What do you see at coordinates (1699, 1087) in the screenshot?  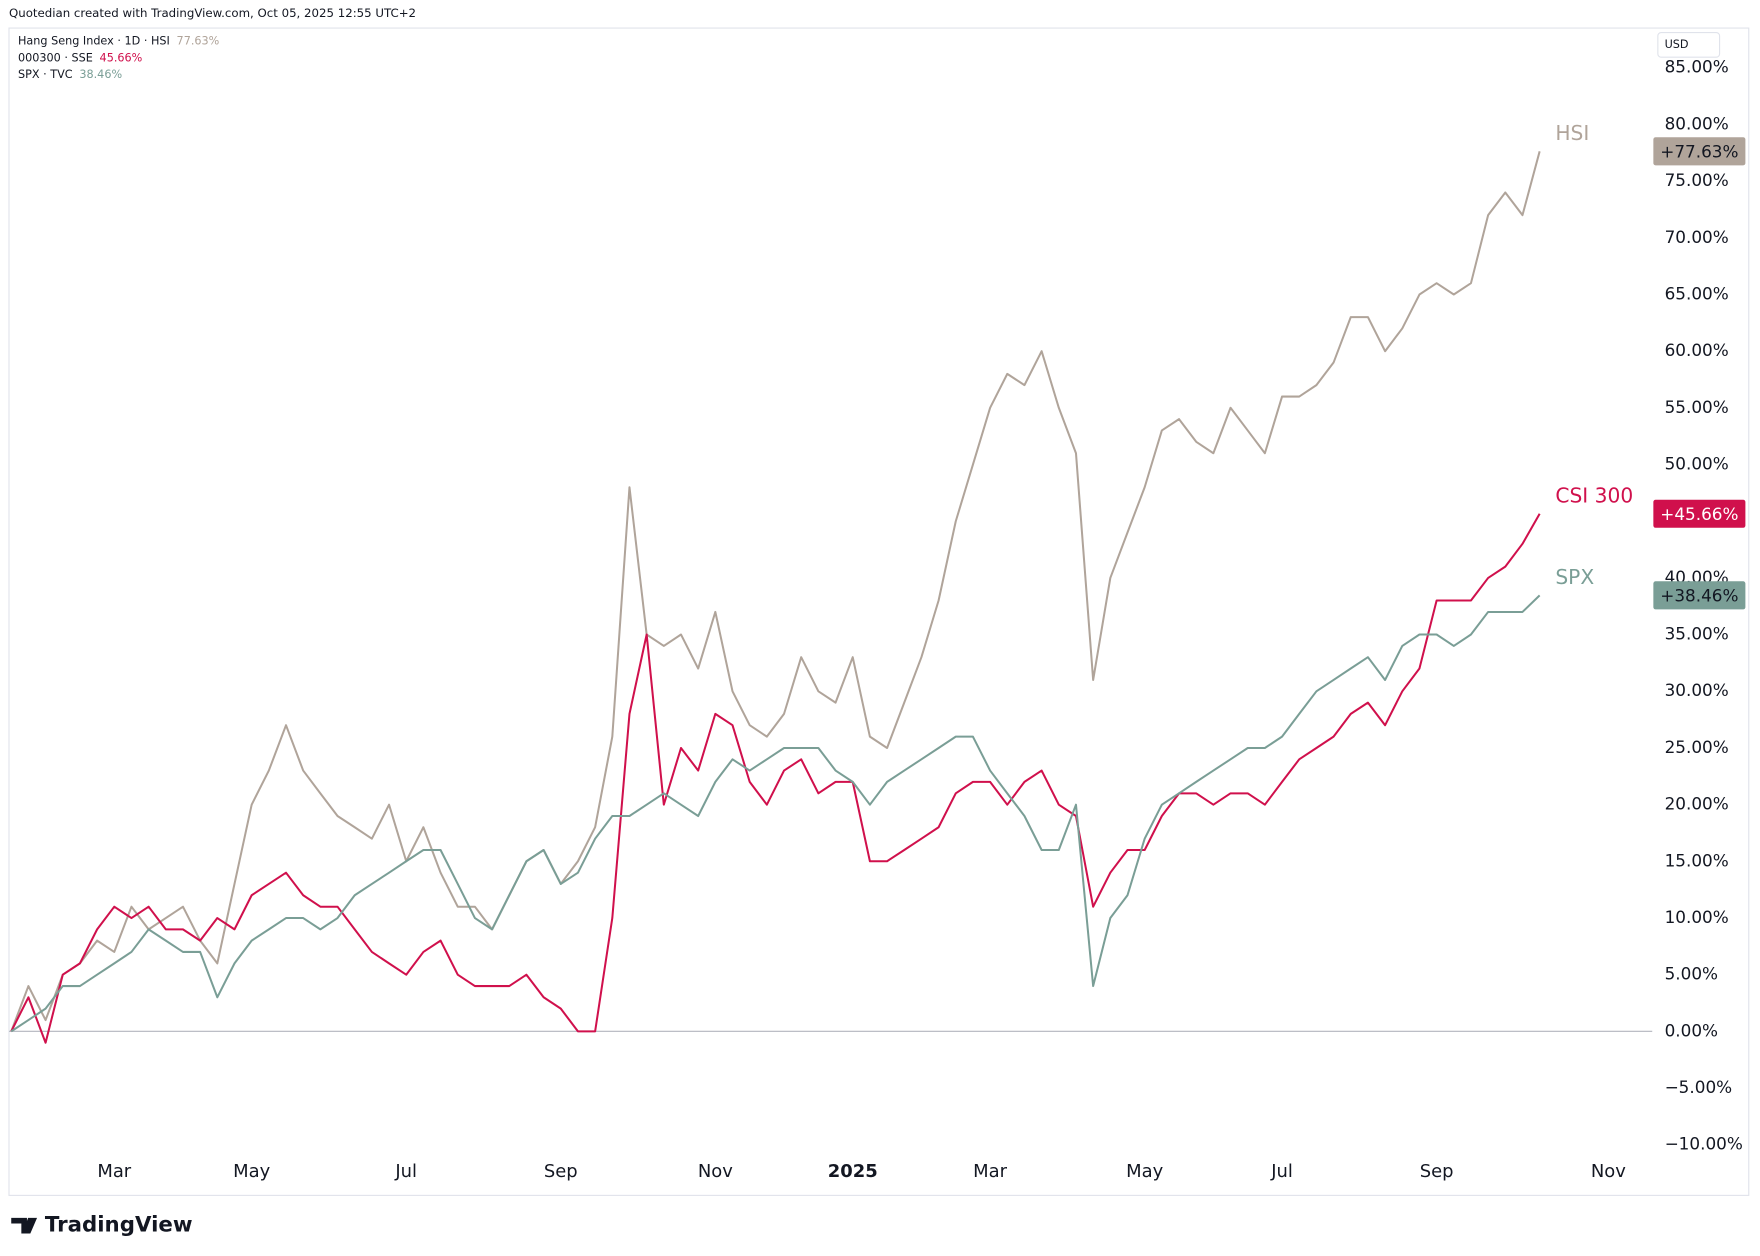 I see `y-tick-label: −5.00%` at bounding box center [1699, 1087].